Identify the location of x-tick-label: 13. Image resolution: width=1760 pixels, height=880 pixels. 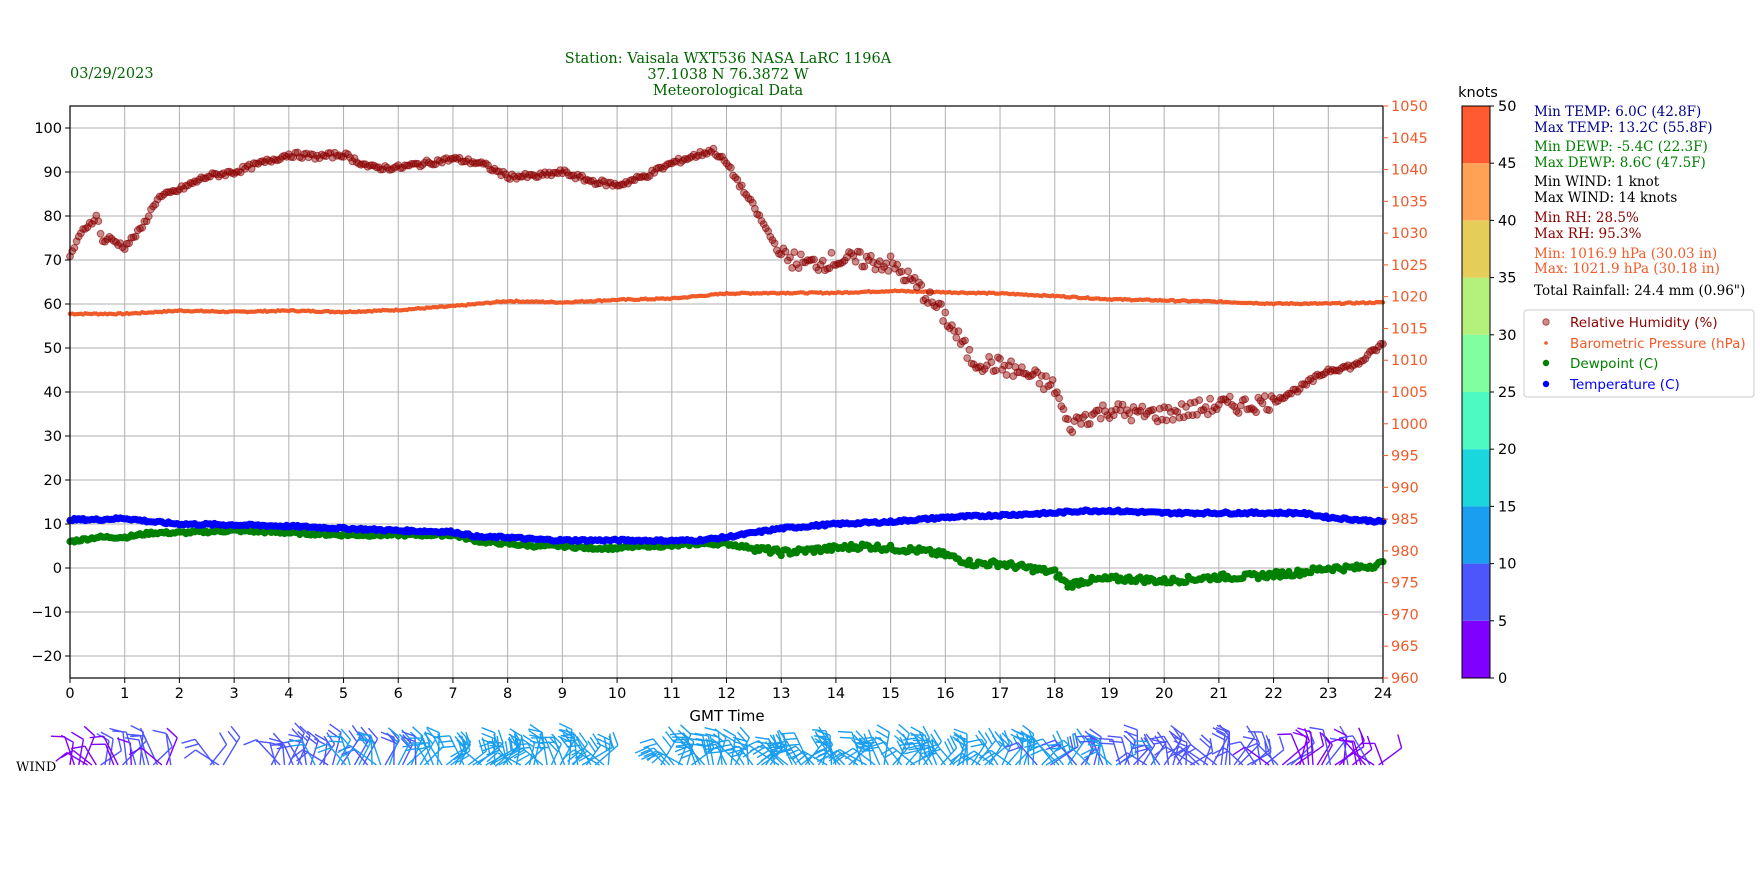
(781, 694).